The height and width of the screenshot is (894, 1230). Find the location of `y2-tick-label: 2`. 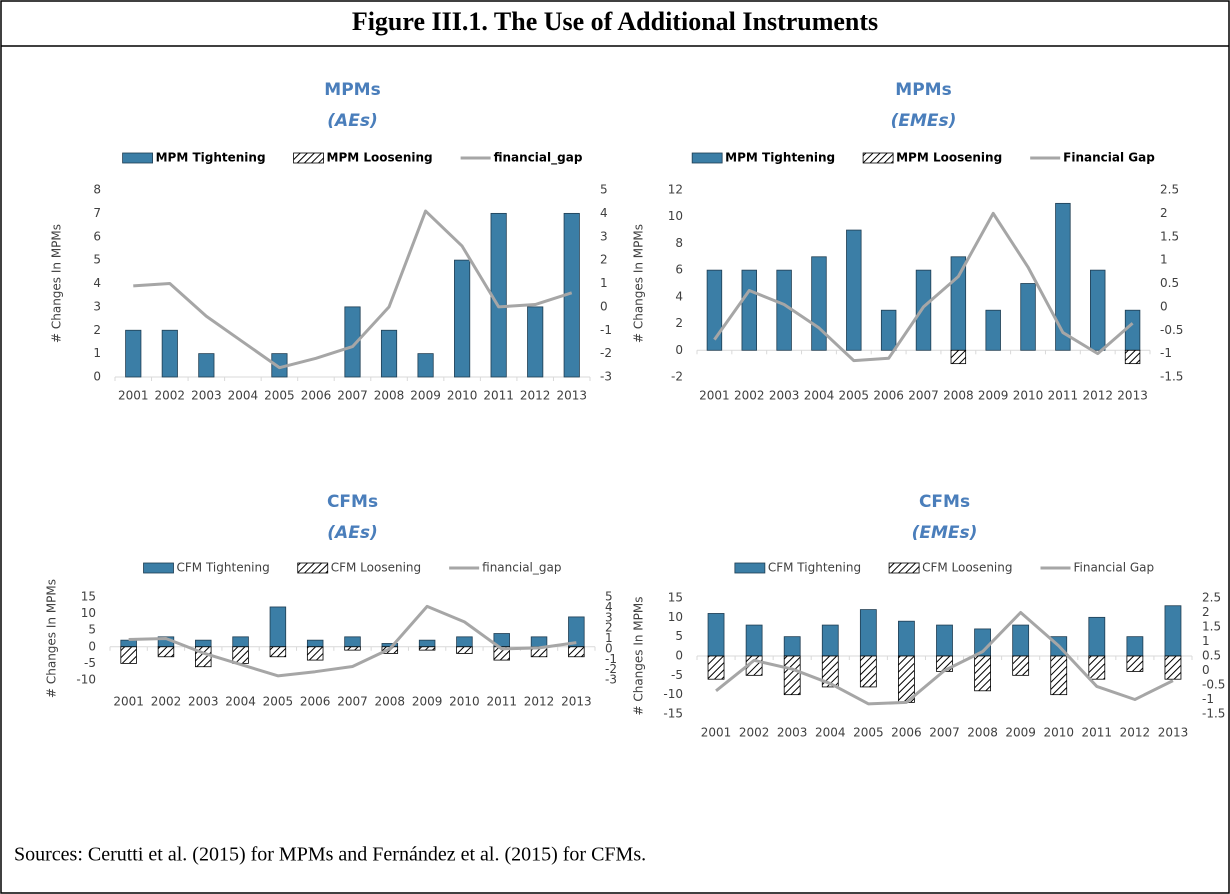

y2-tick-label: 2 is located at coordinates (609, 628).